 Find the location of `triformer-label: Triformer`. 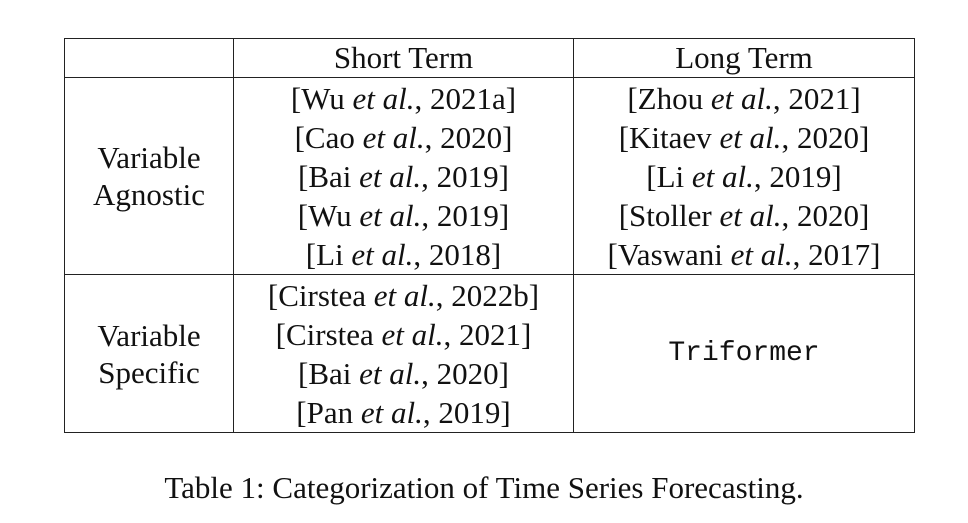

triformer-label: Triformer is located at coordinates (744, 353).